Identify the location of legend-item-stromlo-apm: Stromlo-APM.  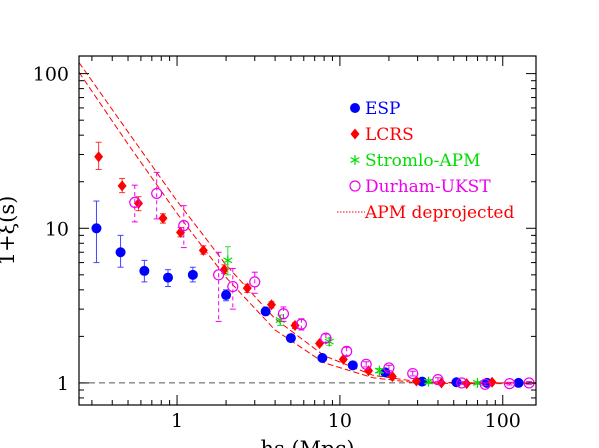
(415, 161).